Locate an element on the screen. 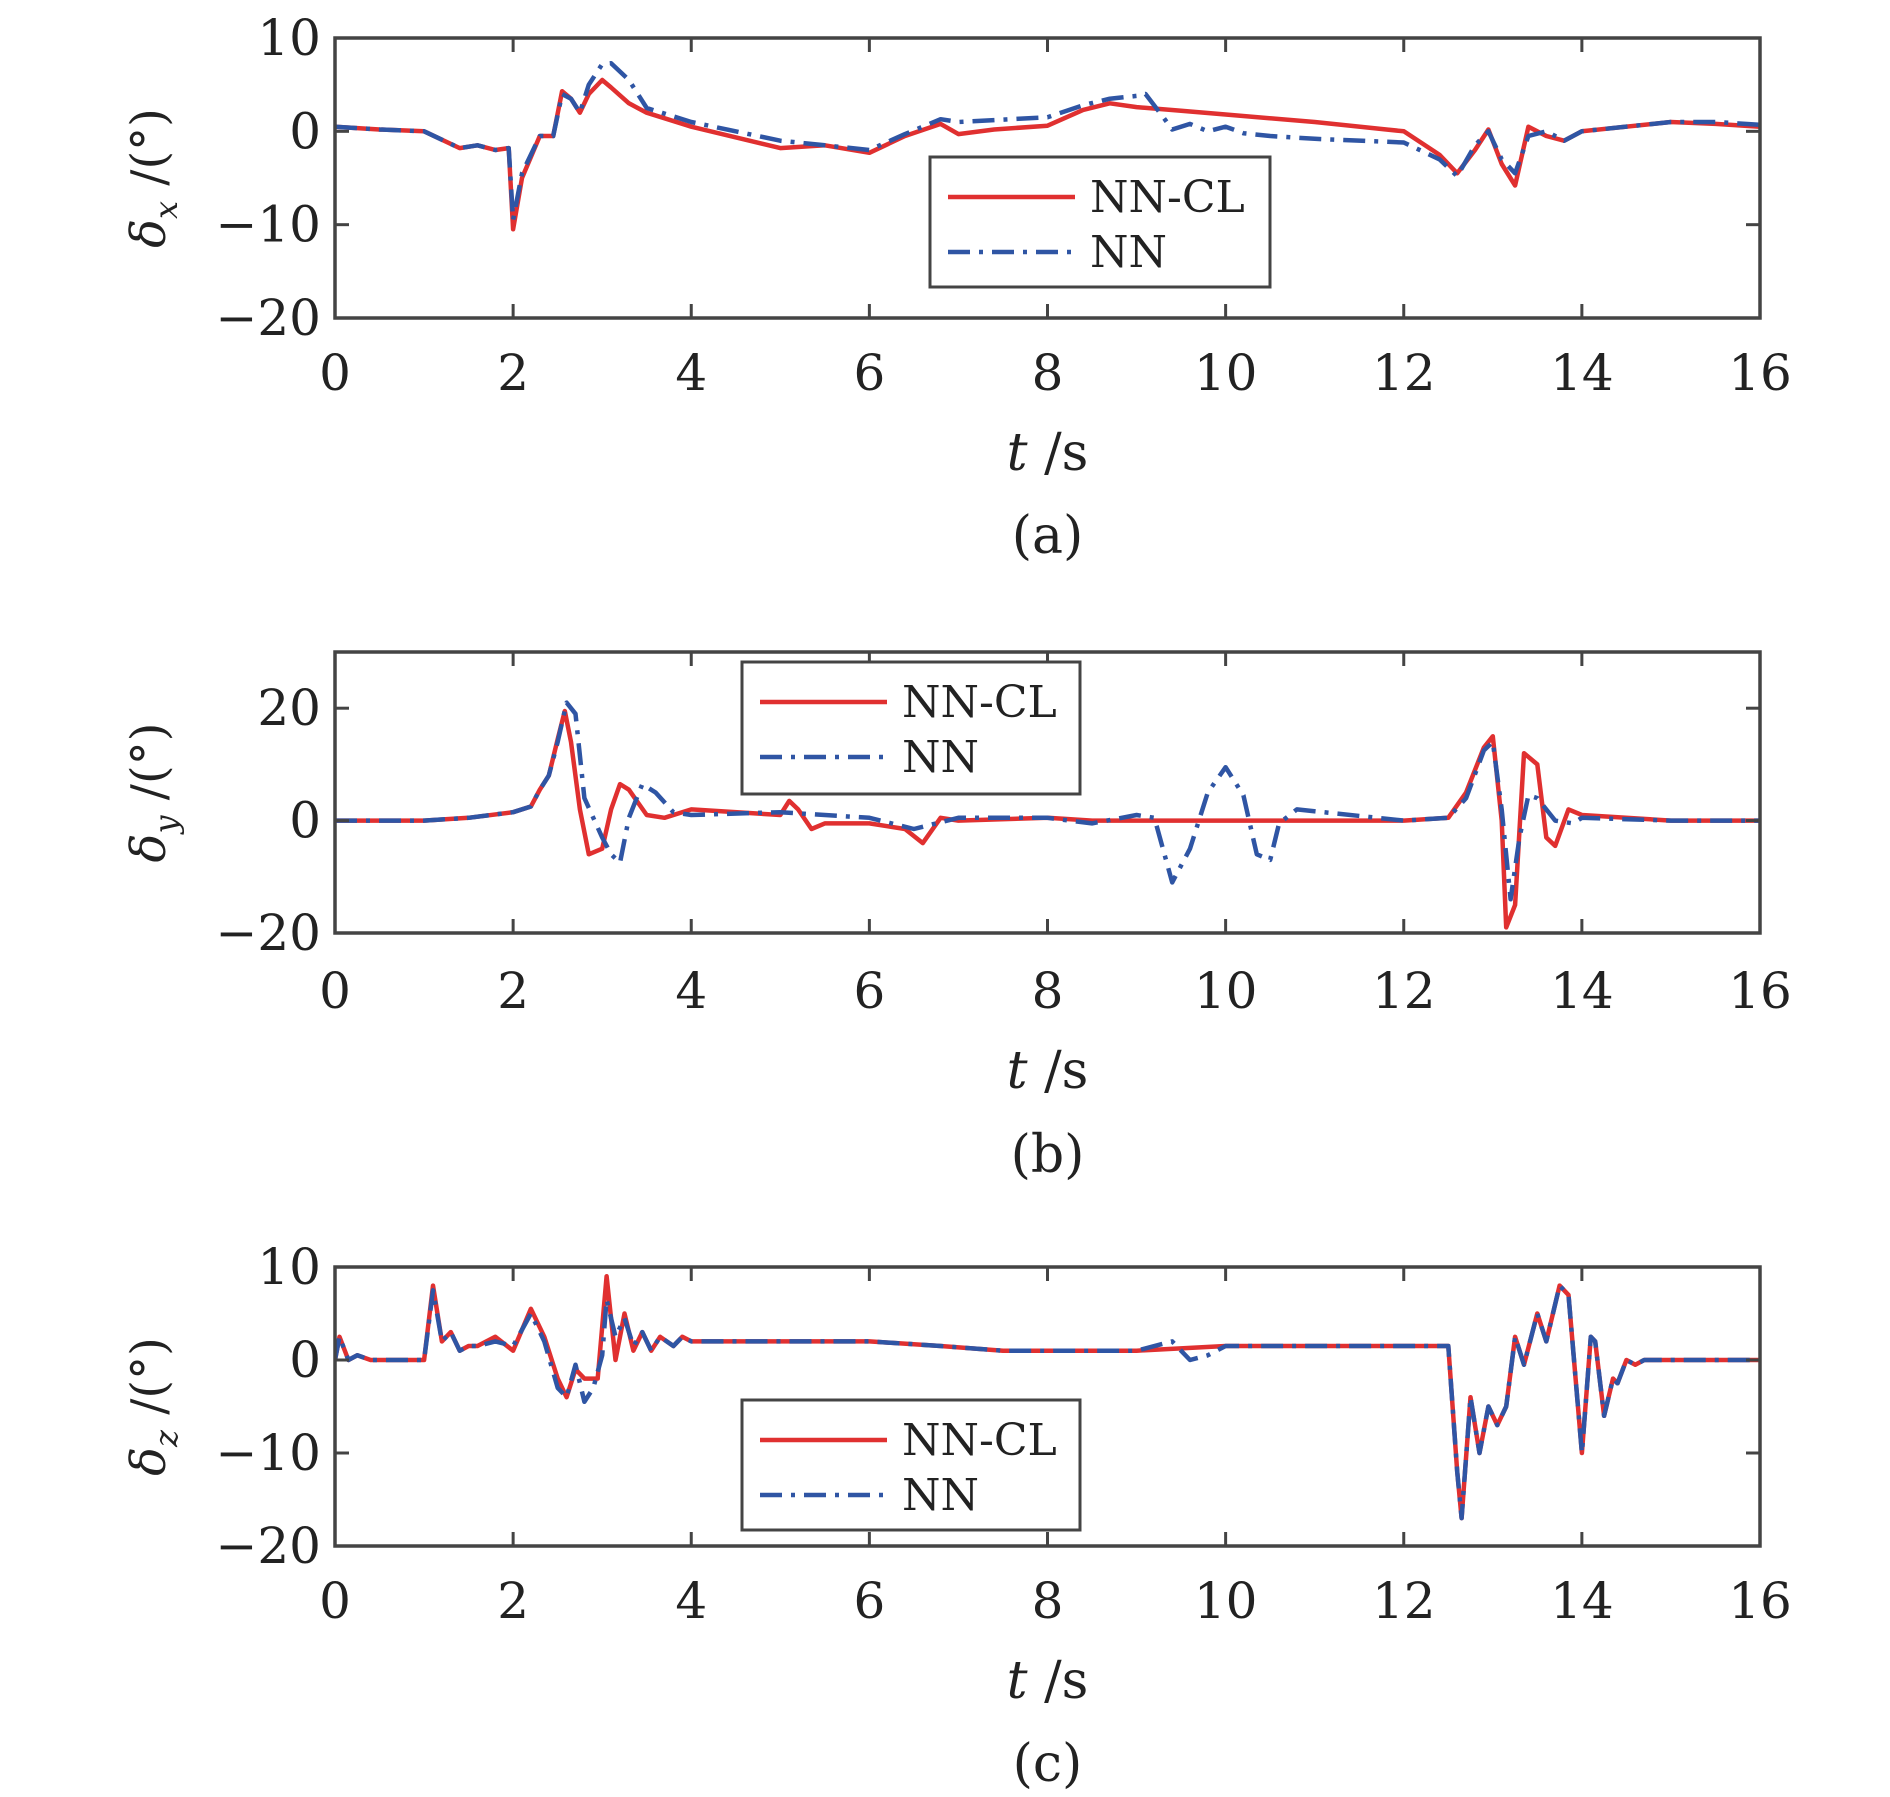 The image size is (1890, 1797). y-axis-label: δy /(°) is located at coordinates (153, 793).